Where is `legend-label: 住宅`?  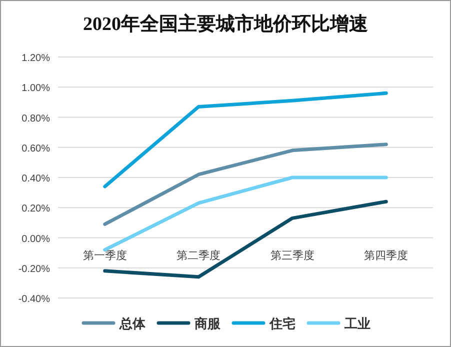 legend-label: 住宅 is located at coordinates (282, 323).